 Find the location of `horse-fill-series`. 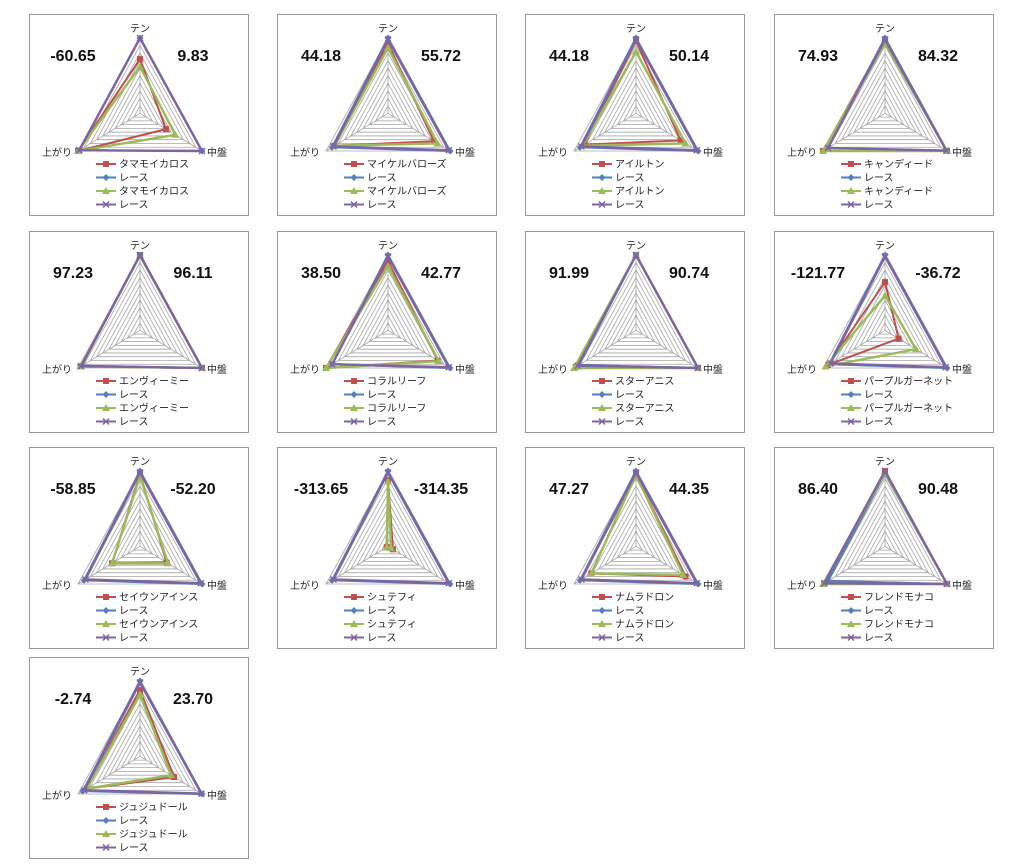

horse-fill-series is located at coordinates (870, 330).